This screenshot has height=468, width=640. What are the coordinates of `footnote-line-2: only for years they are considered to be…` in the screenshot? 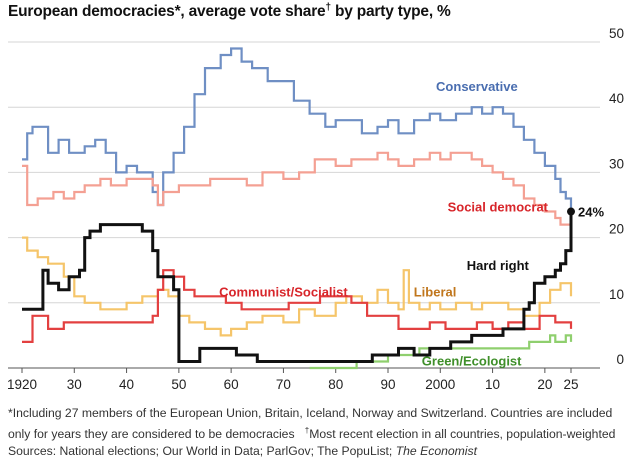 It's located at (320, 432).